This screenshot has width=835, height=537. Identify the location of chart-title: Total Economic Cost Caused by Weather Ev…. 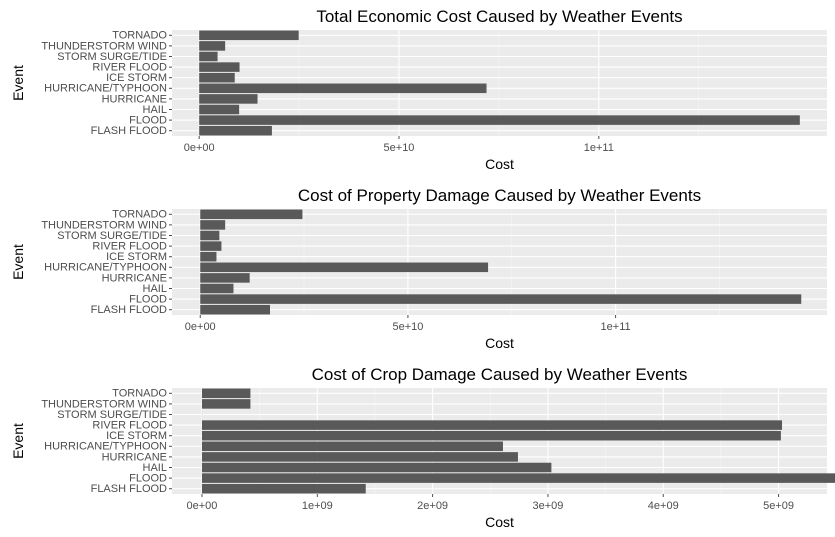
(499, 16).